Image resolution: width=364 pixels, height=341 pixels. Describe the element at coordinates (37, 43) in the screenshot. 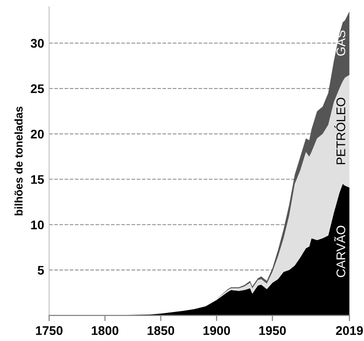

I see `y-tick-label: 30` at that location.